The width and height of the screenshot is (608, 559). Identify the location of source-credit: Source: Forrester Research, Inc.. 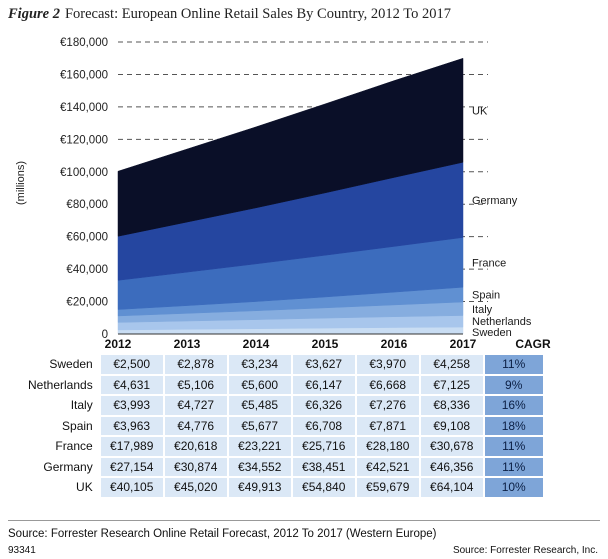
(525, 550).